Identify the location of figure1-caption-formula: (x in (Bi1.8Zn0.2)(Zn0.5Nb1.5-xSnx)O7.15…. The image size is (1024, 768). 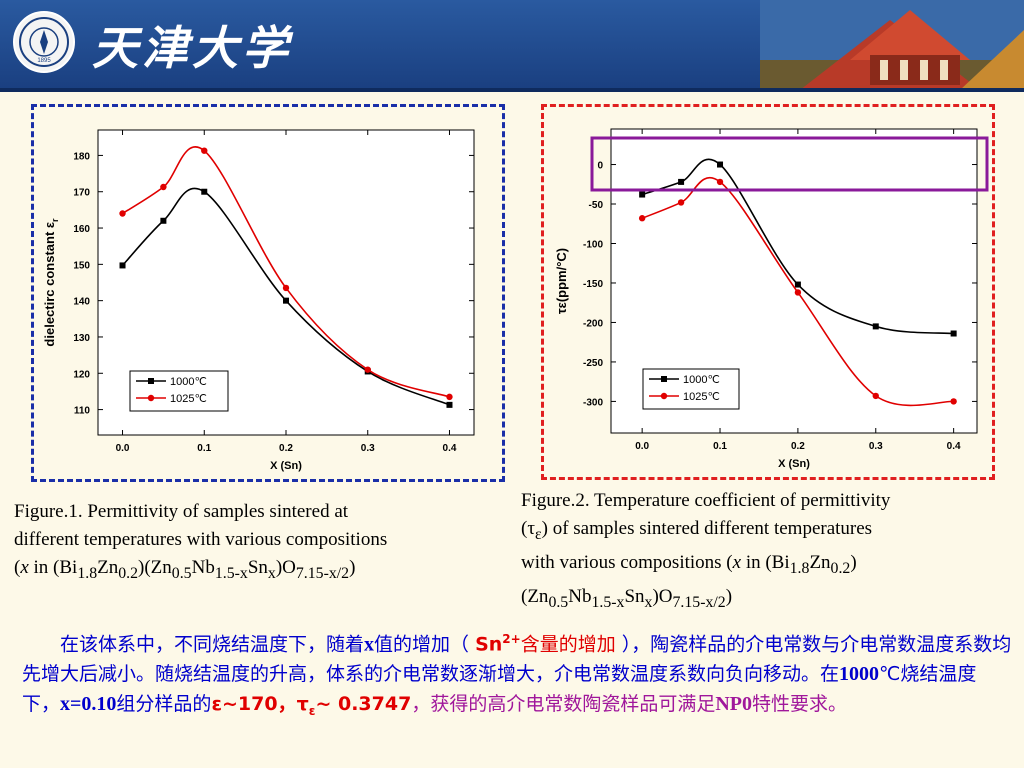
(185, 569).